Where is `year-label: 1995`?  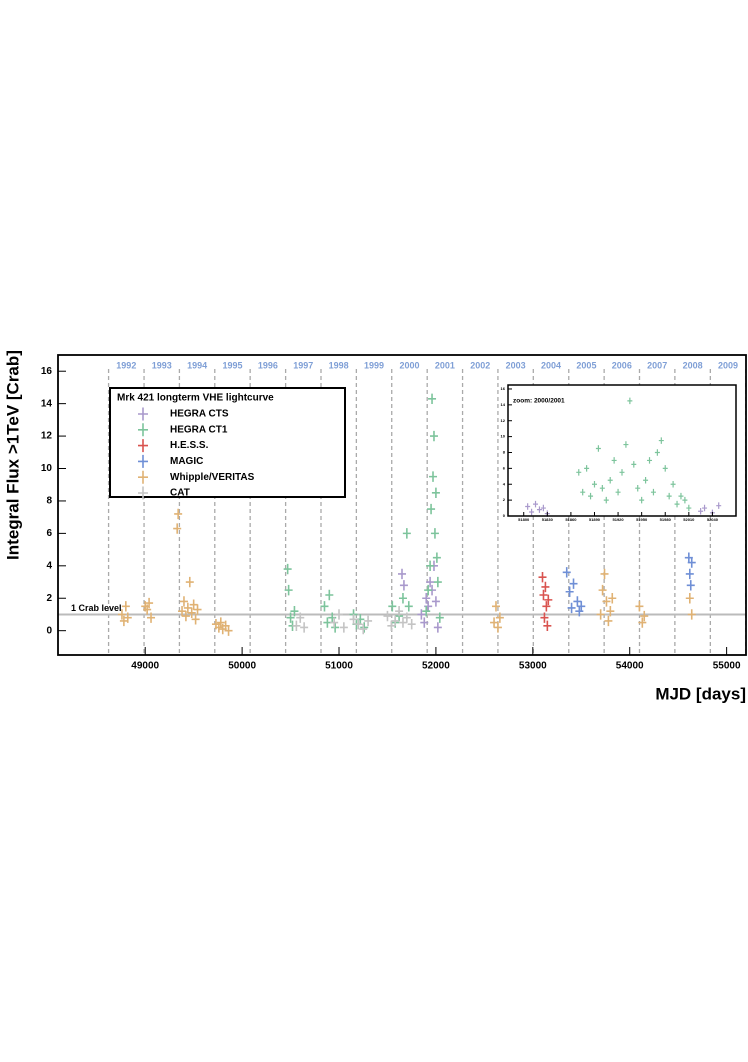 year-label: 1995 is located at coordinates (232, 365).